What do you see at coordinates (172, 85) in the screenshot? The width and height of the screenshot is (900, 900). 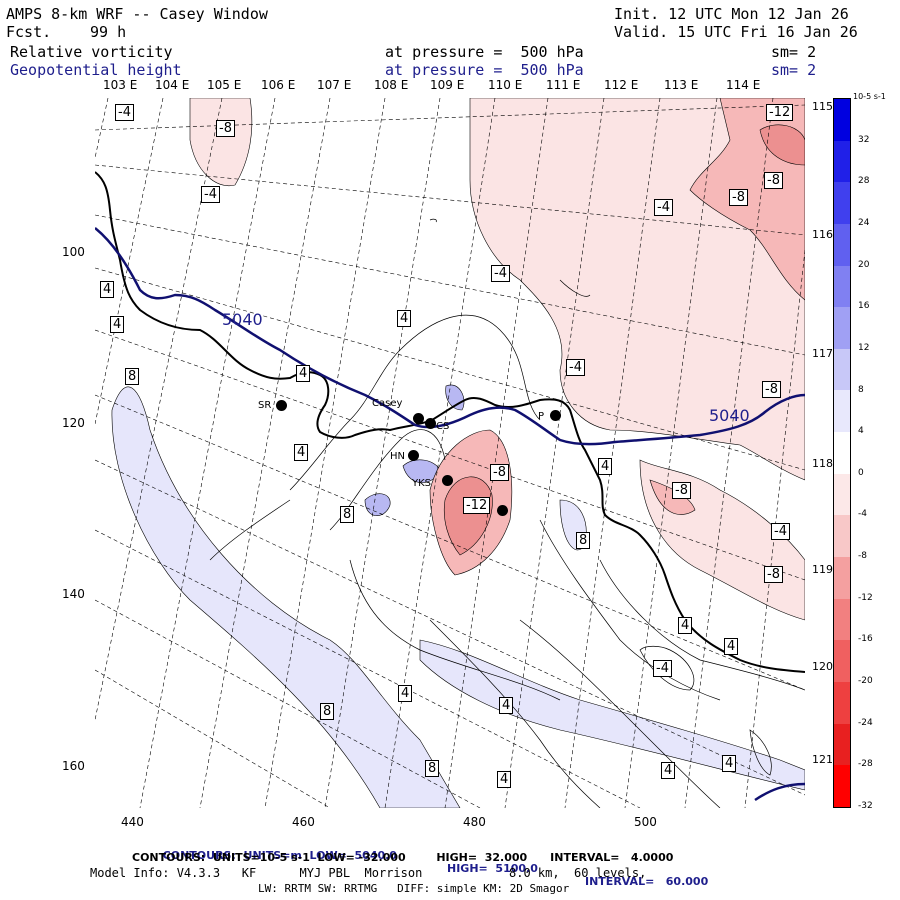 I see `lon-label: 104 E` at bounding box center [172, 85].